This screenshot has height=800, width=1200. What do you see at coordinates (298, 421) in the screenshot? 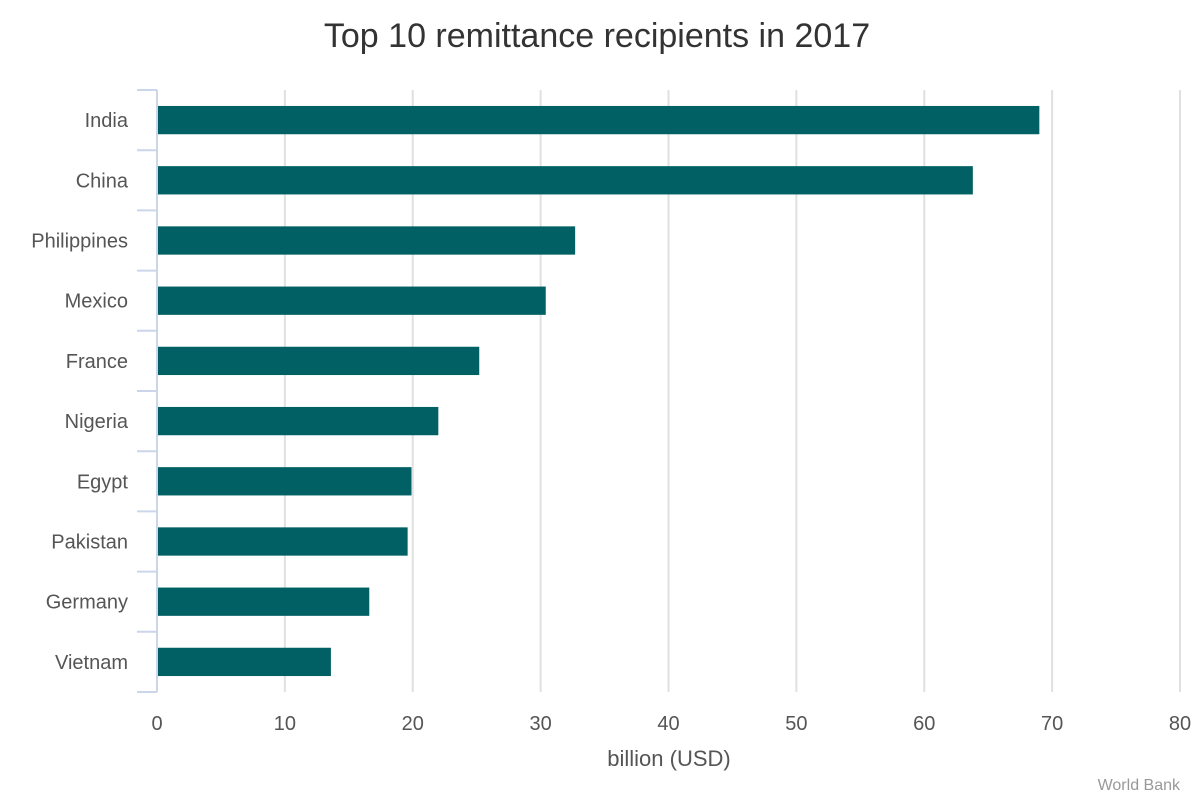
I see `bar-nigeria` at bounding box center [298, 421].